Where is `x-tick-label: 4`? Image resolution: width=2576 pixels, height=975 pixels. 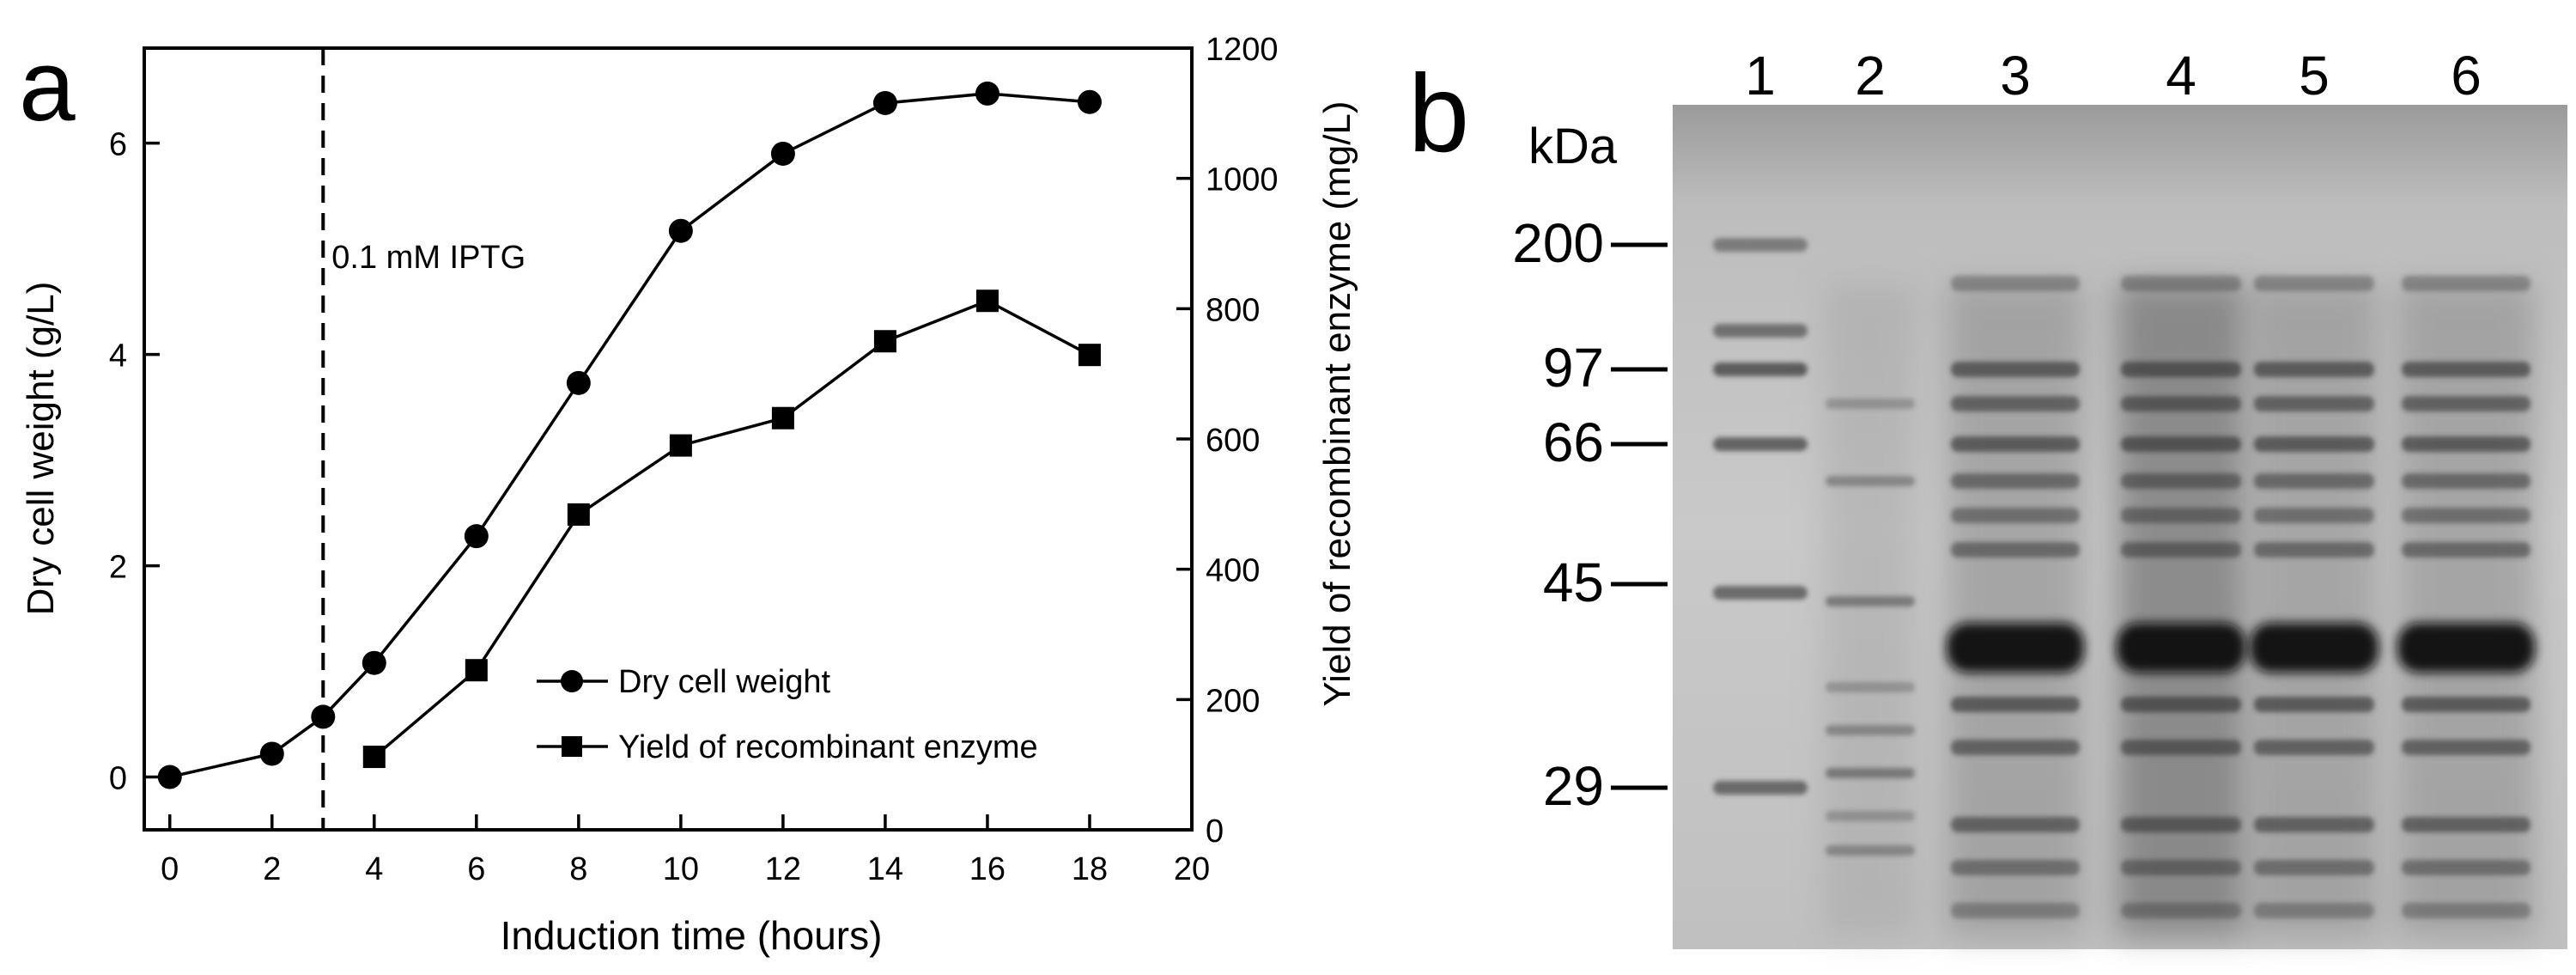 x-tick-label: 4 is located at coordinates (374, 869).